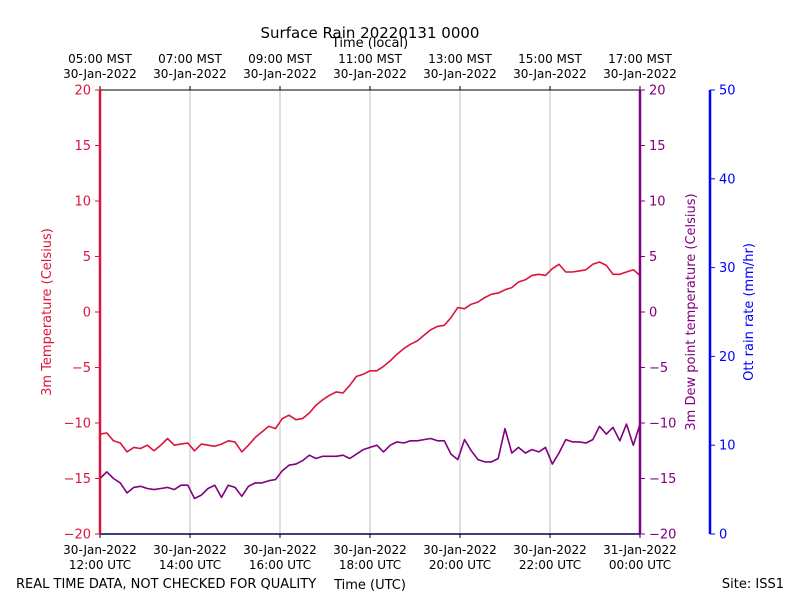 The image size is (800, 600). What do you see at coordinates (370, 33) in the screenshot?
I see `chart-title: Surface Rain 20220131 0000` at bounding box center [370, 33].